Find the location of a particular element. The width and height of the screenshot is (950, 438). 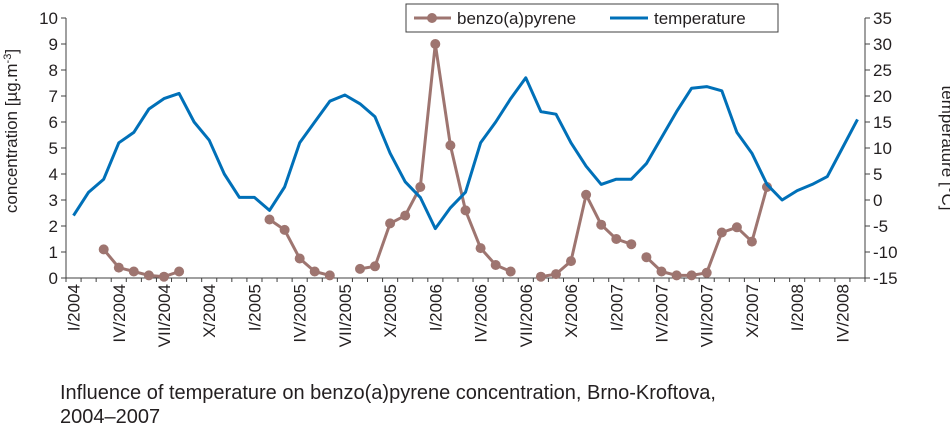

legend: benzo(a)pyrene temperature is located at coordinates (592, 18).